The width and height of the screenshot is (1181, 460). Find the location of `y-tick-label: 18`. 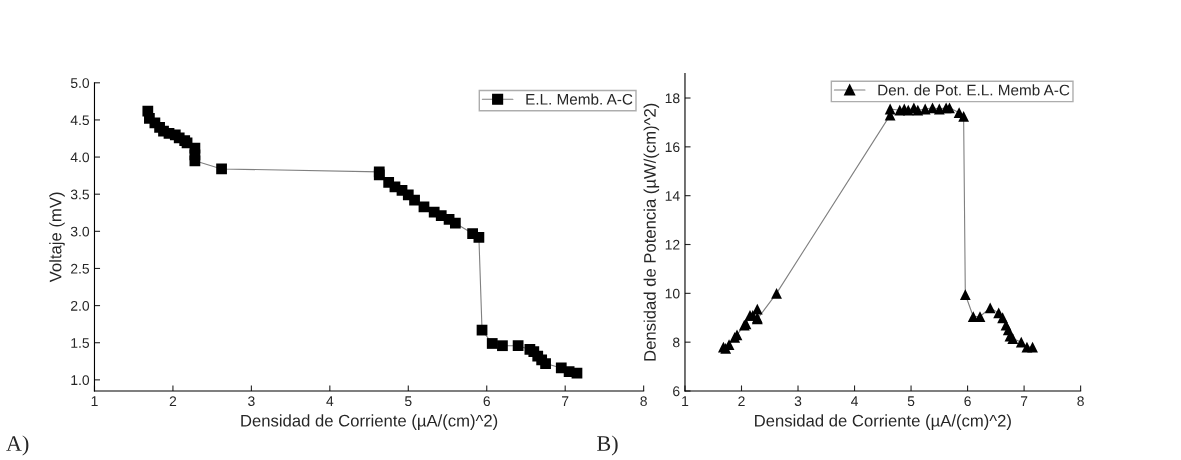

y-tick-label: 18 is located at coordinates (672, 98).